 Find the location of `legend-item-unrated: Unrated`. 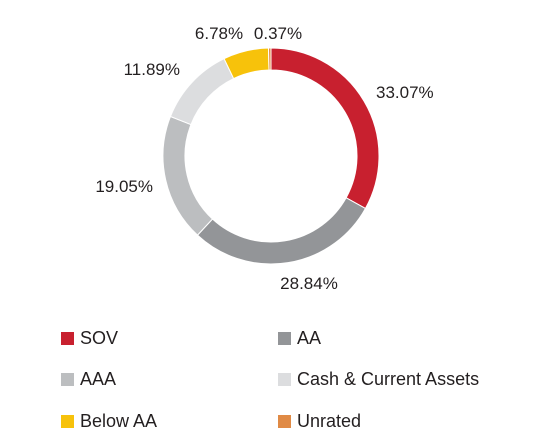

legend-item-unrated: Unrated is located at coordinates (319, 421).